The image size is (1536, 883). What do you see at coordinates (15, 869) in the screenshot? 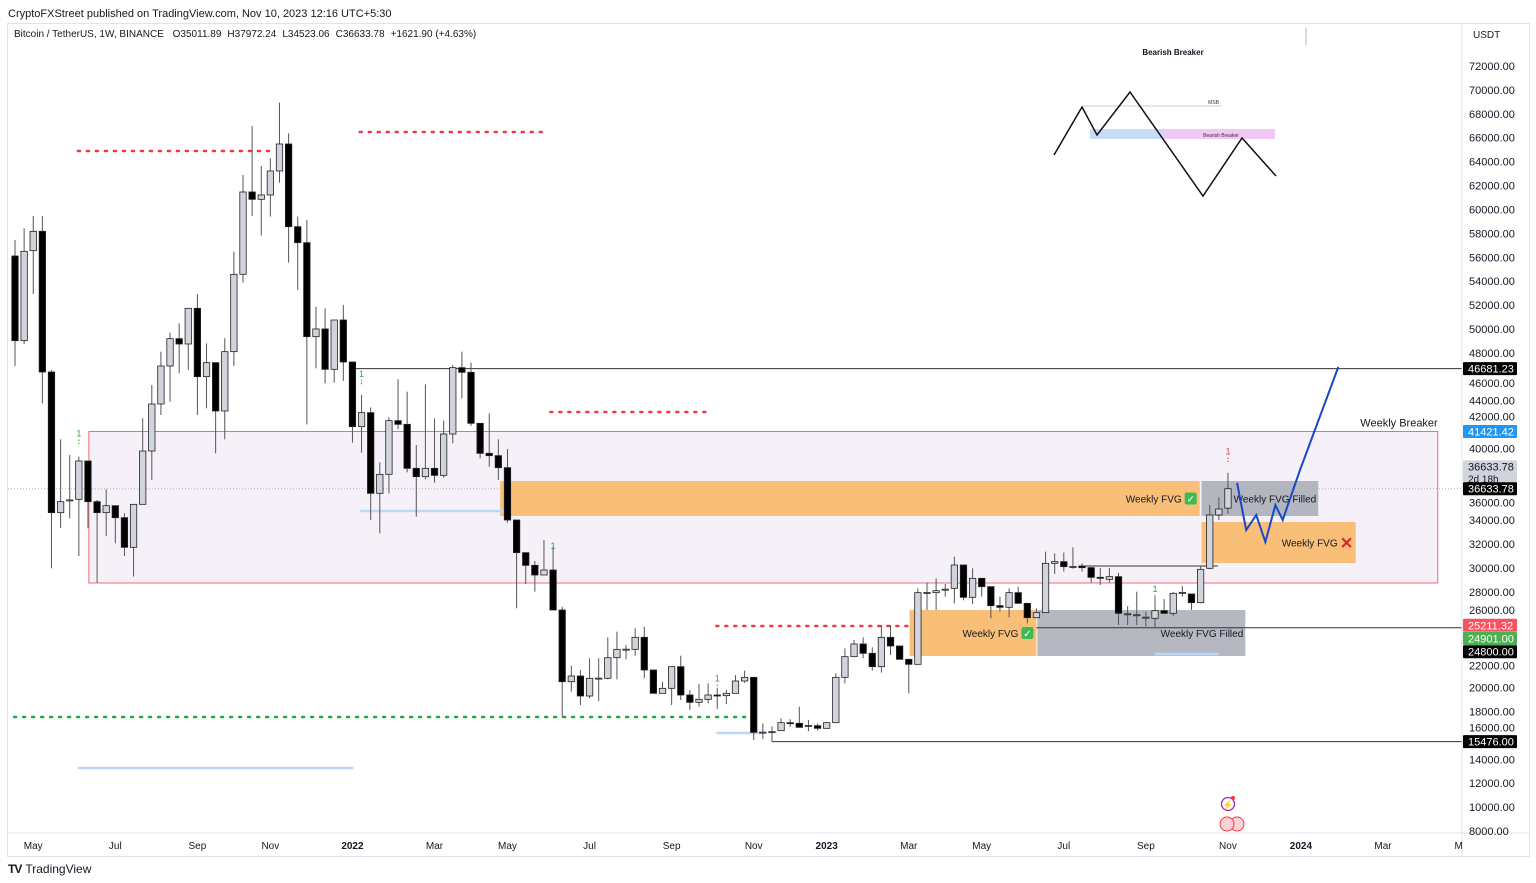
I see `tradingview-logo-icon: TV` at bounding box center [15, 869].